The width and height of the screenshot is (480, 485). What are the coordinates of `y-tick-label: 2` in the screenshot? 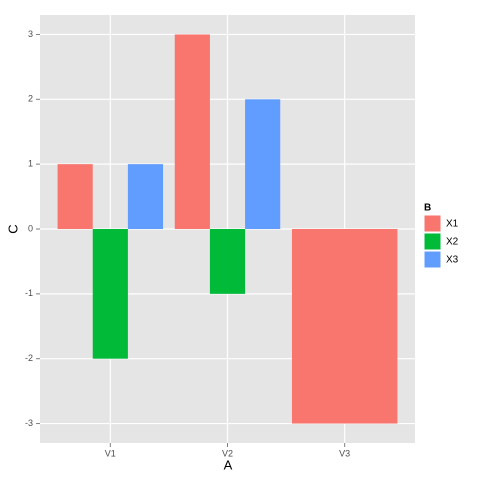 It's located at (30, 99).